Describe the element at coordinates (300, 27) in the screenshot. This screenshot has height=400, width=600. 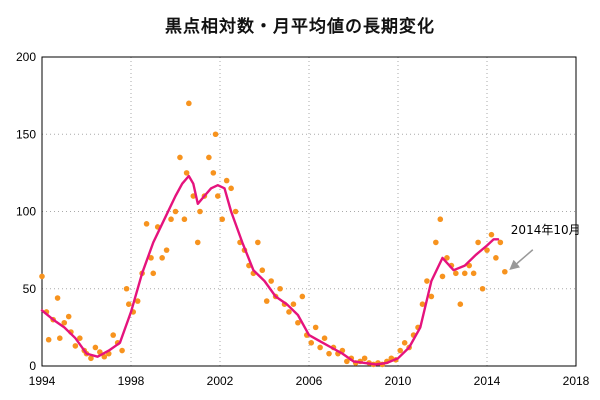
I see `chart-title: 黒点相対数・月平均値の長期変化` at that location.